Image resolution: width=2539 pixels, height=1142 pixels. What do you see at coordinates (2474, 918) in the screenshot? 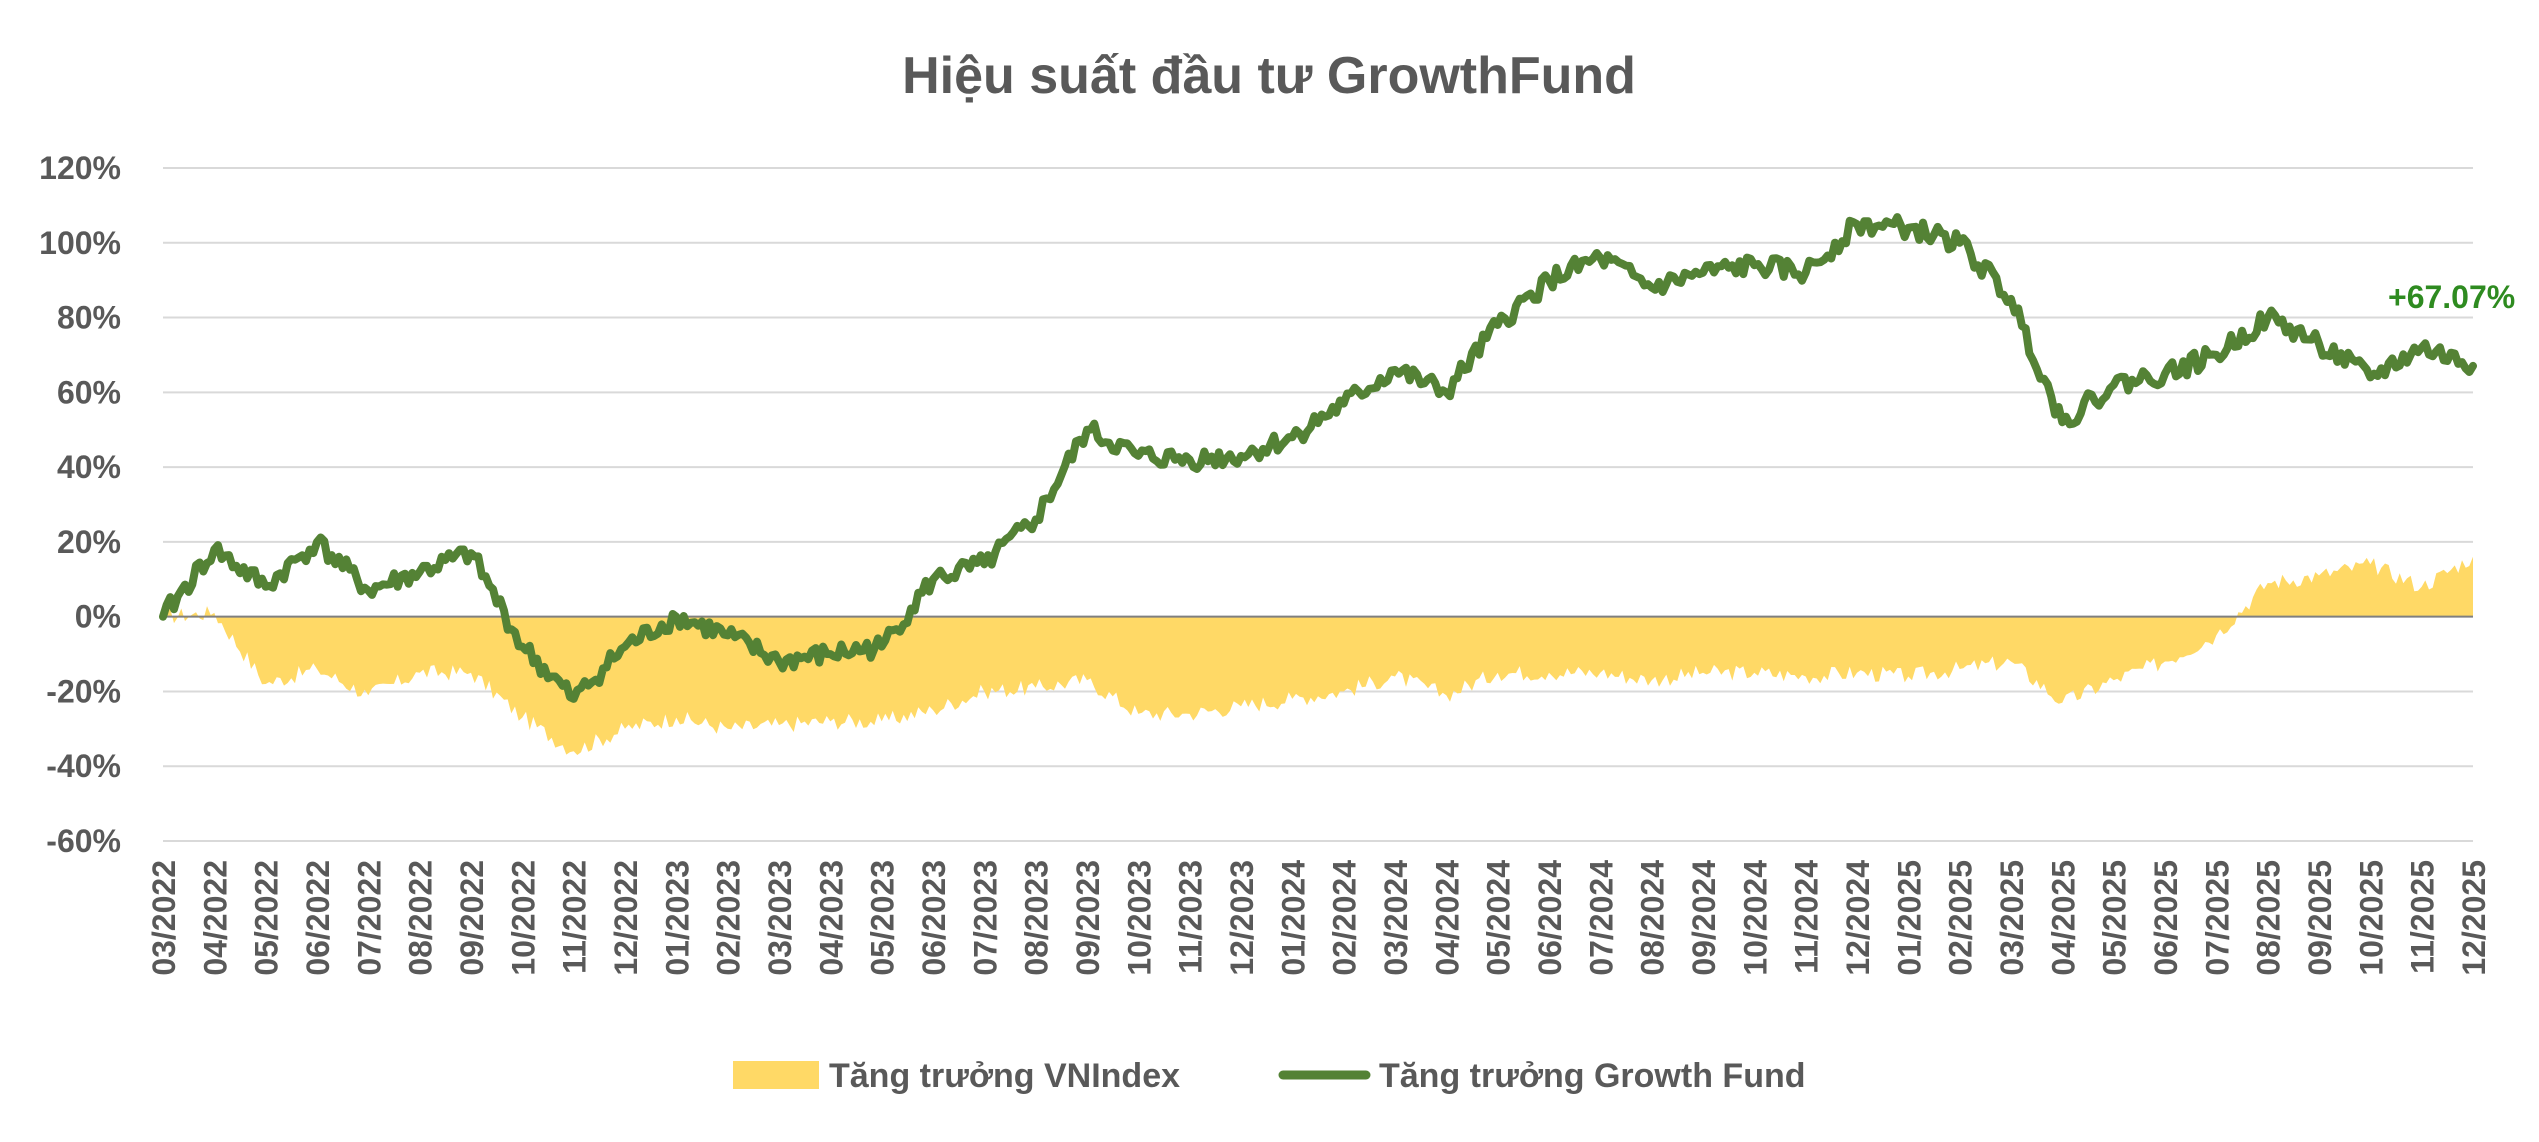
I see `x-tick-label: 12/2025` at bounding box center [2474, 918].